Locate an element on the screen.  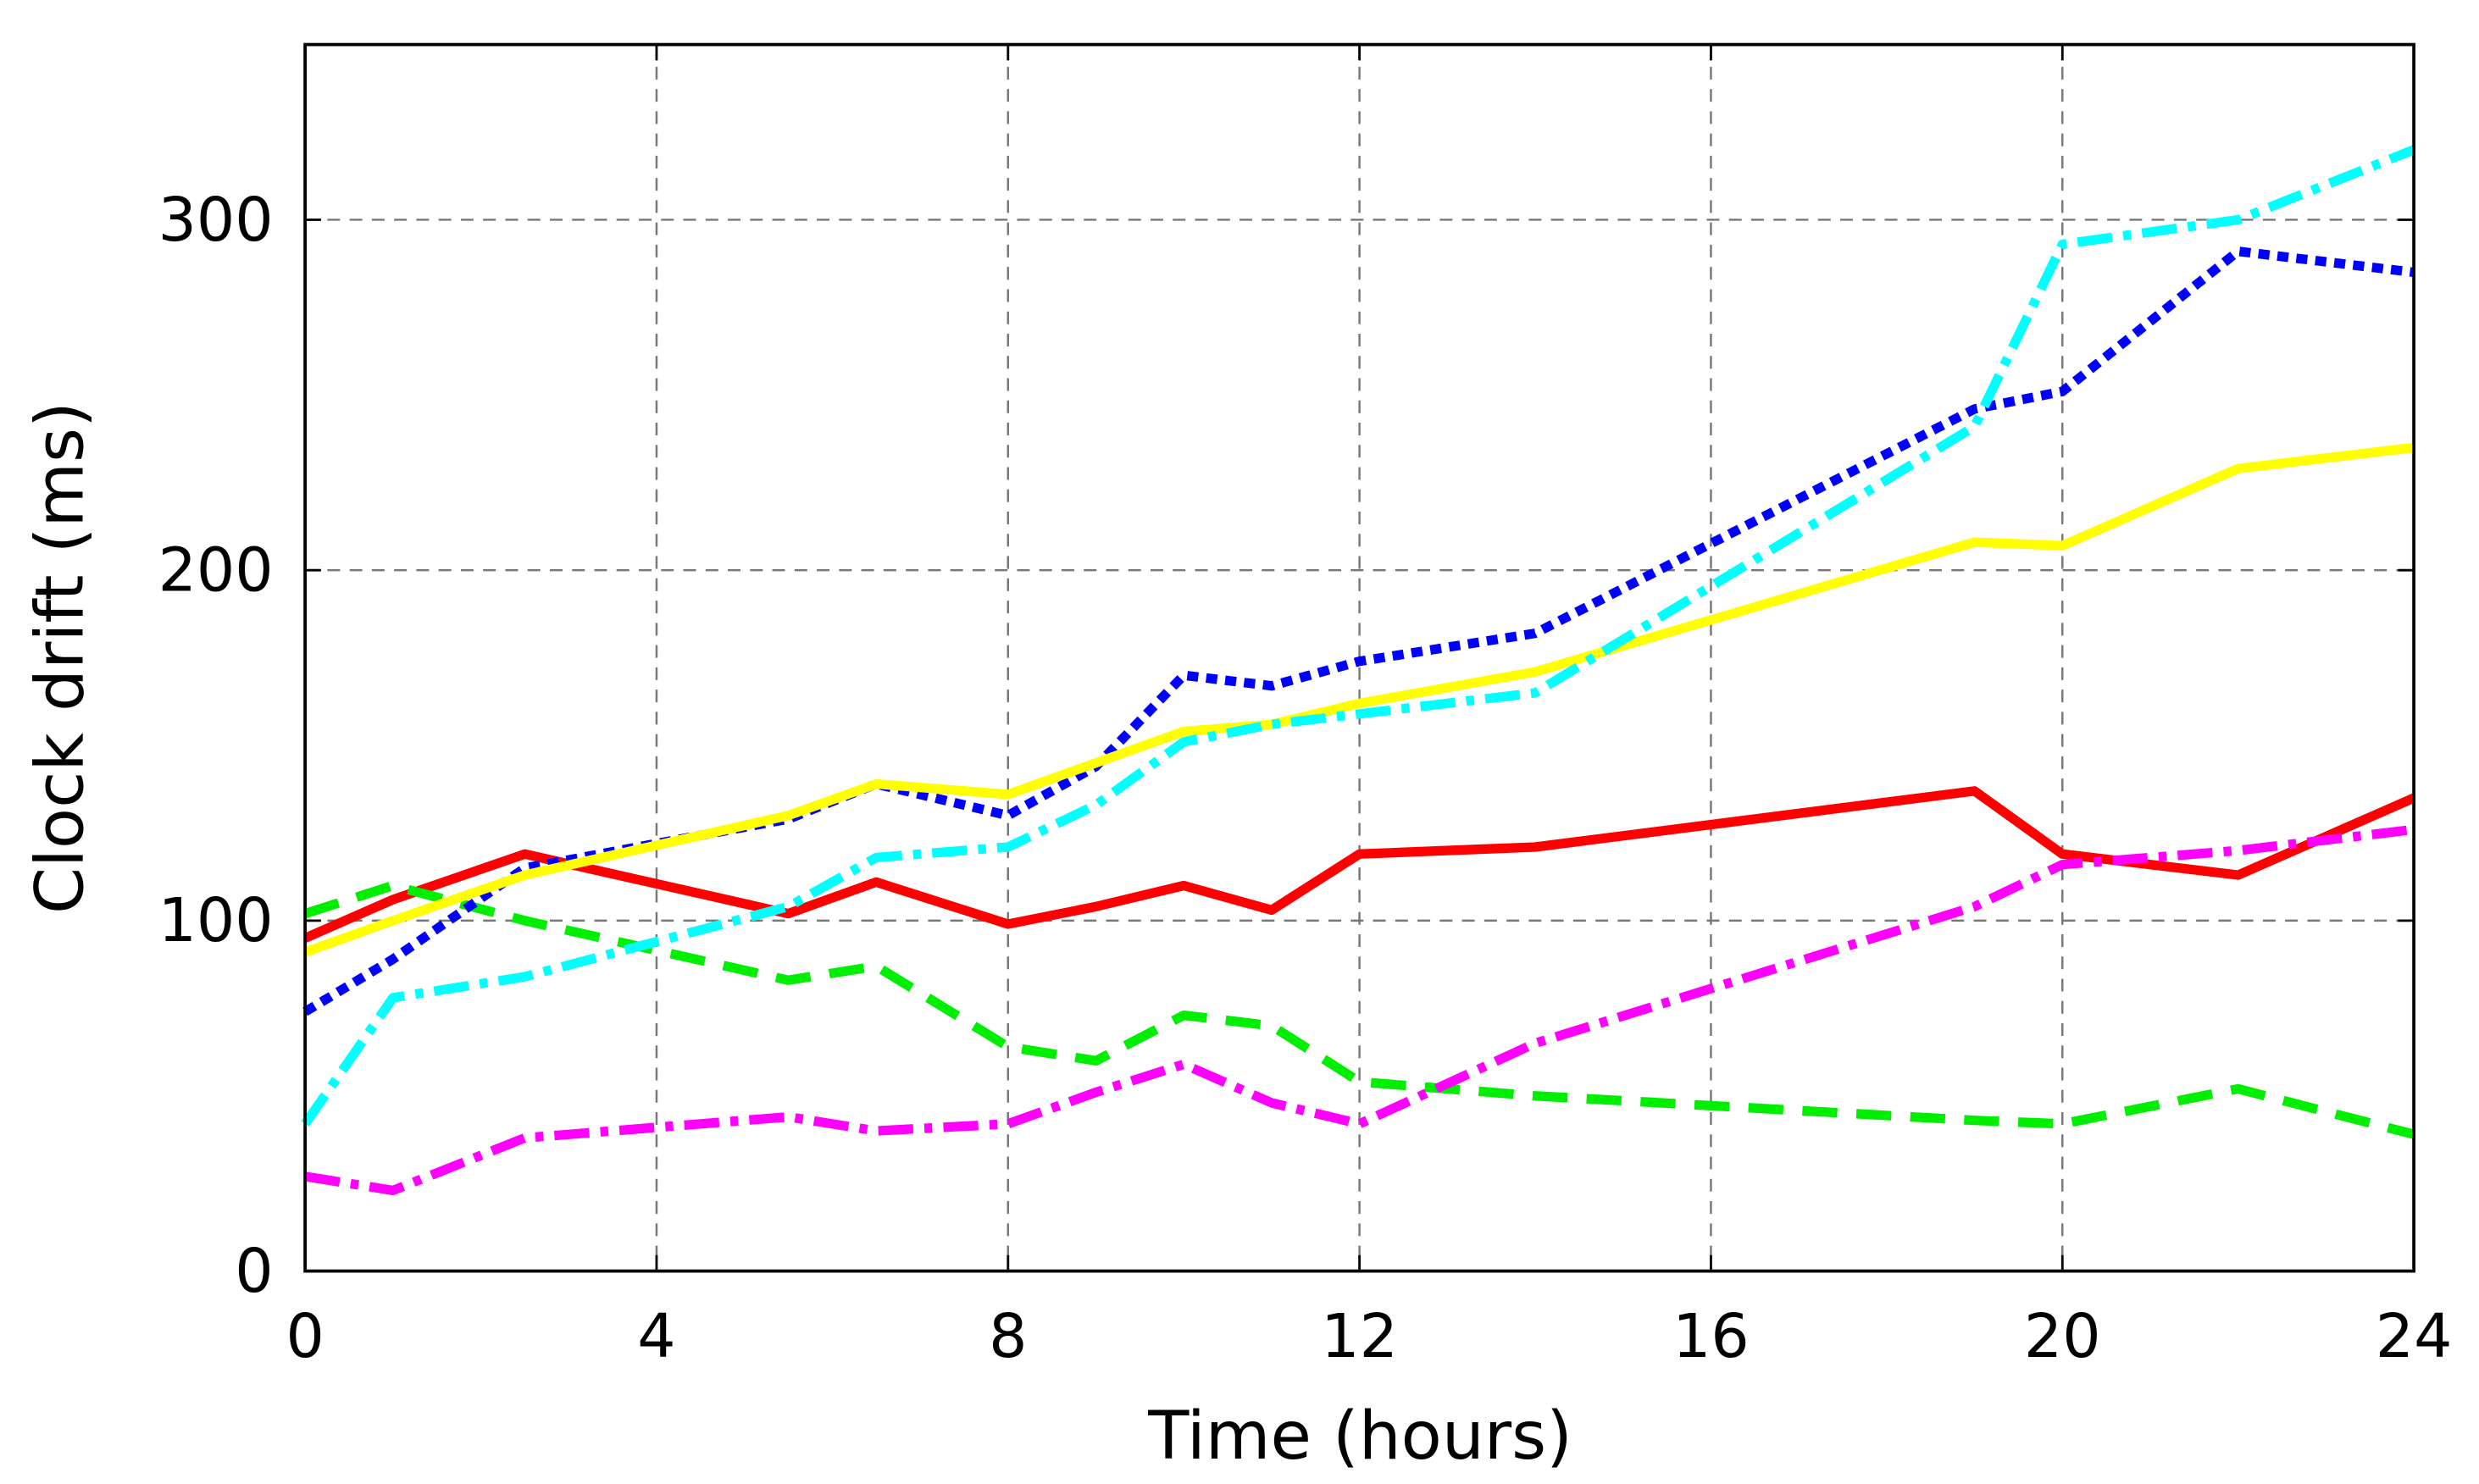
x-tick-label: 12 is located at coordinates (1359, 1336).